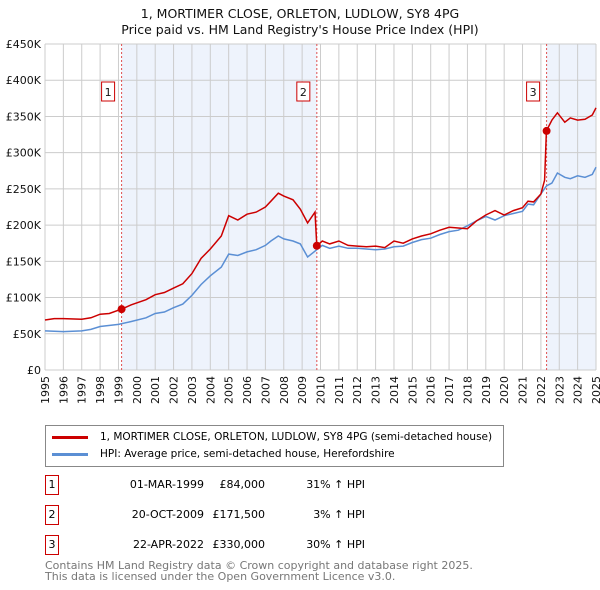 This screenshot has height=590, width=600. What do you see at coordinates (155, 390) in the screenshot?
I see `x-tick-label: 2001` at bounding box center [155, 390].